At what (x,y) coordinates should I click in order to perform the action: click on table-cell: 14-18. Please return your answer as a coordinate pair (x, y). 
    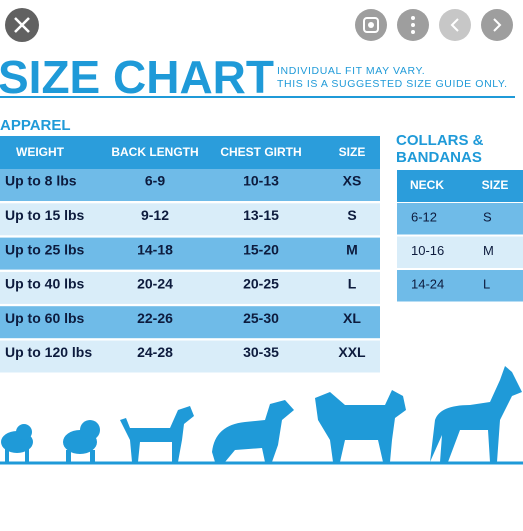
    Looking at the image, I should click on (155, 249).